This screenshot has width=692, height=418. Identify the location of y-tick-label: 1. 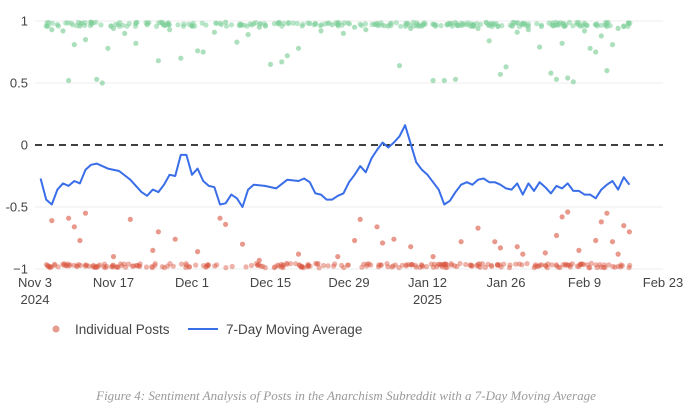
(24, 21).